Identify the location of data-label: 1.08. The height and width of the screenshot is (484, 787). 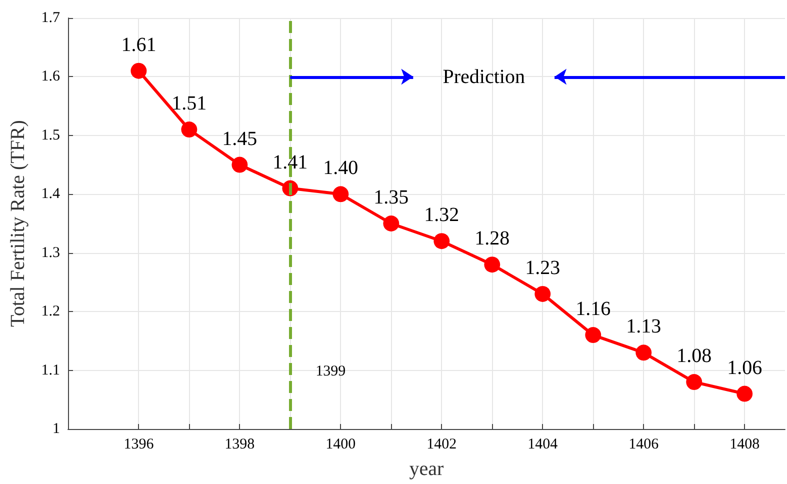
(694, 356).